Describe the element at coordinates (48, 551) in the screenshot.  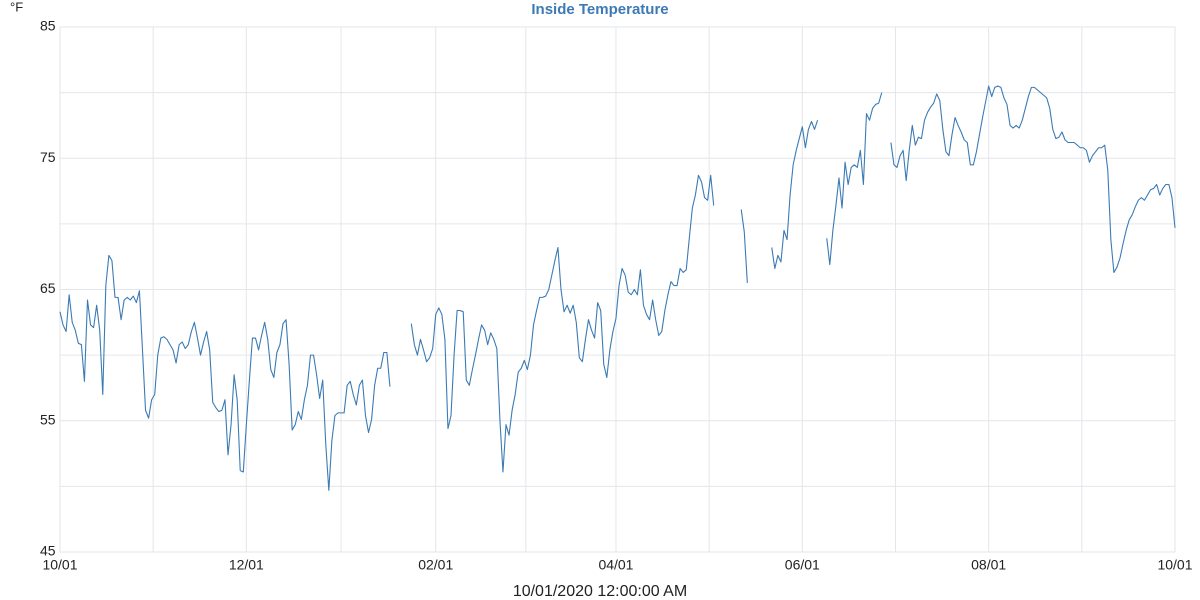
I see `y-tick-label: 45` at that location.